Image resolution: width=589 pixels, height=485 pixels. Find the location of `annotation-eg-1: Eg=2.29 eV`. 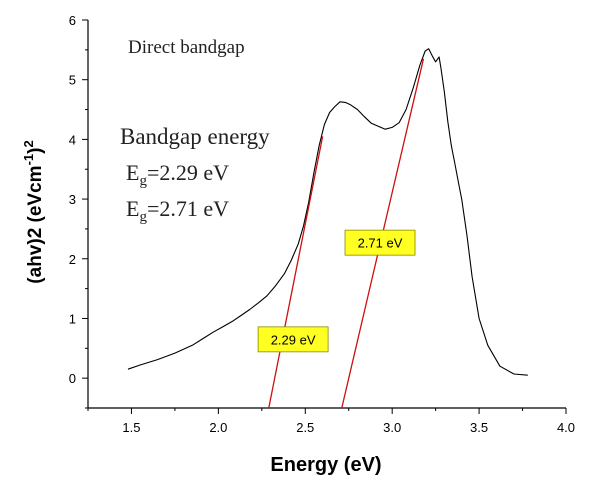

annotation-eg-1: Eg=2.29 eV is located at coordinates (177, 174).